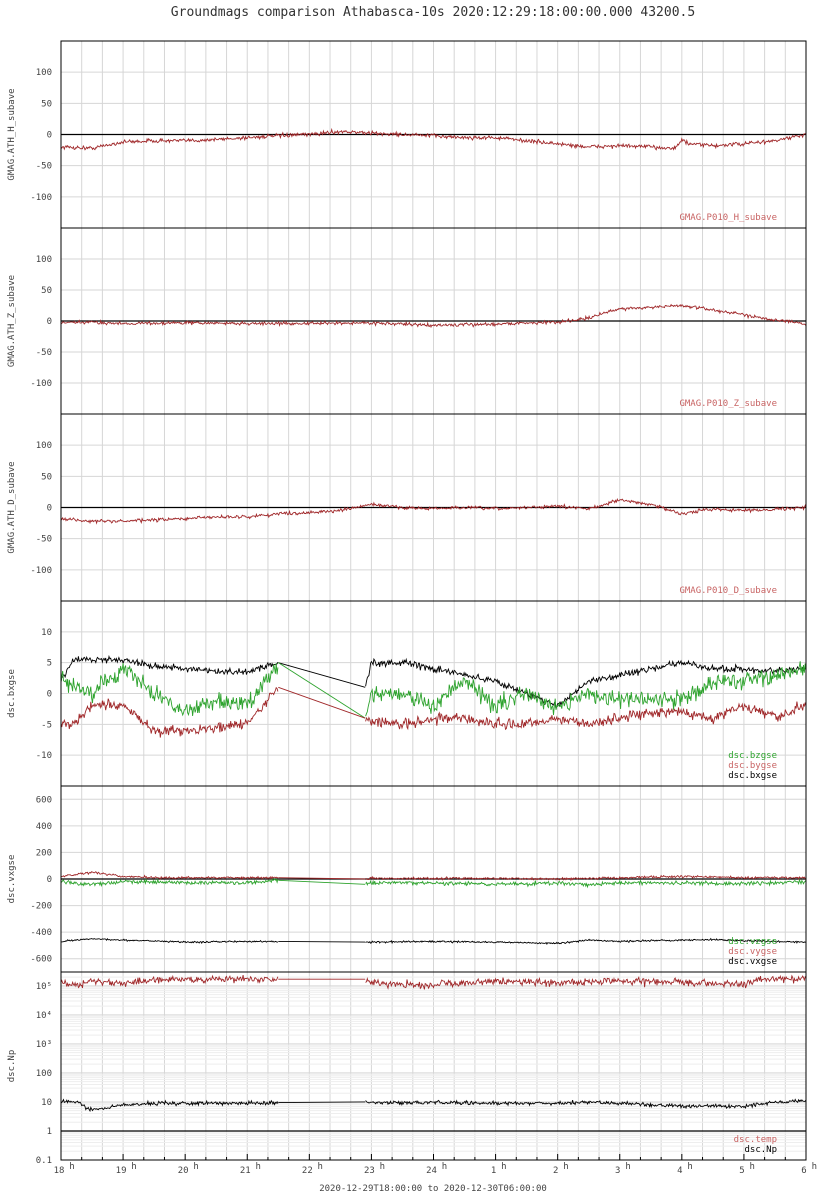 Image resolution: width=819 pixels, height=1200 pixels. Describe the element at coordinates (46, 725) in the screenshot. I see `y-tick-label: -5` at that location.